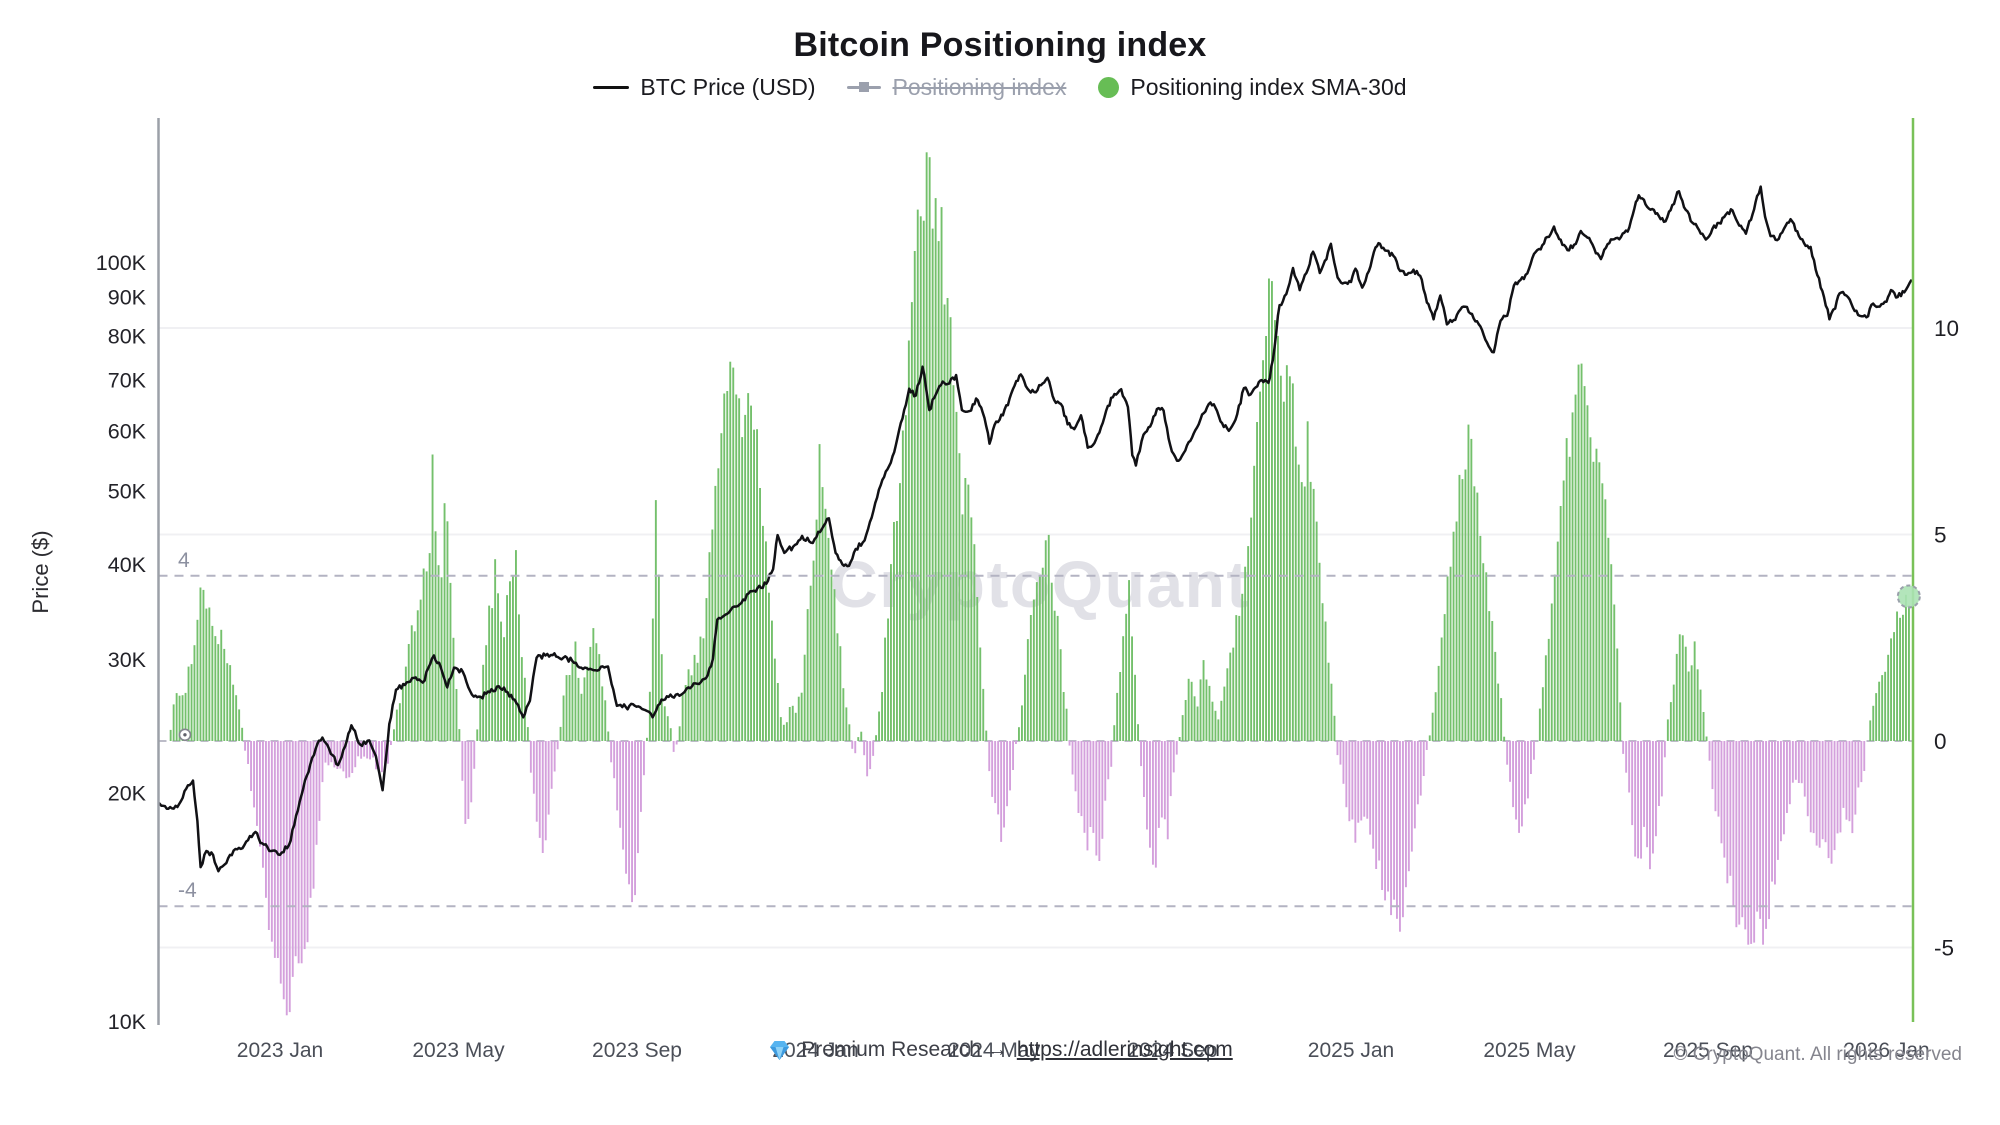  Describe the element at coordinates (187, 890) in the screenshot. I see `threshold-label: -4` at that location.